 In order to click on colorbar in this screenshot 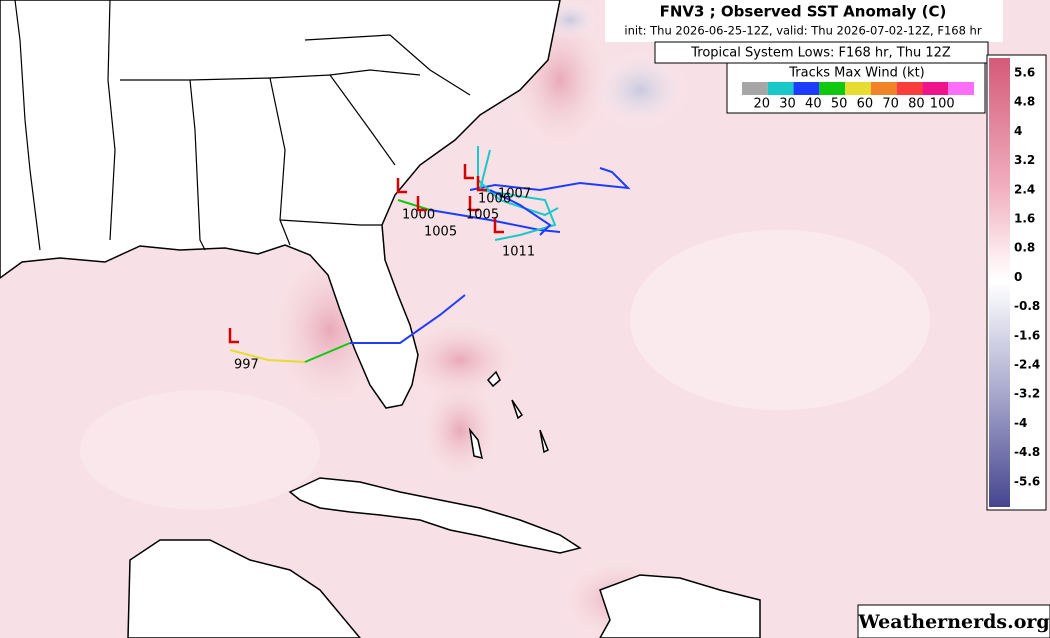, I will do `click(999, 282)`.